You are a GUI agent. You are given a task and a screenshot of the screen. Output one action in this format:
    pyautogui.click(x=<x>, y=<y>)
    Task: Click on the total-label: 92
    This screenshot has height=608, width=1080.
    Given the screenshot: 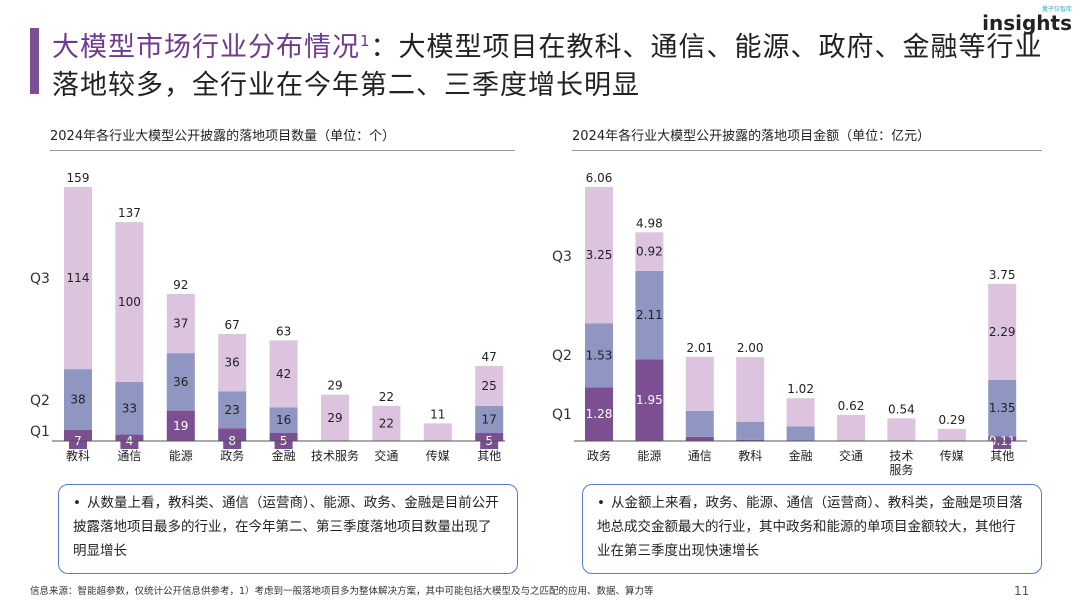 What is the action you would take?
    pyautogui.click(x=180, y=285)
    